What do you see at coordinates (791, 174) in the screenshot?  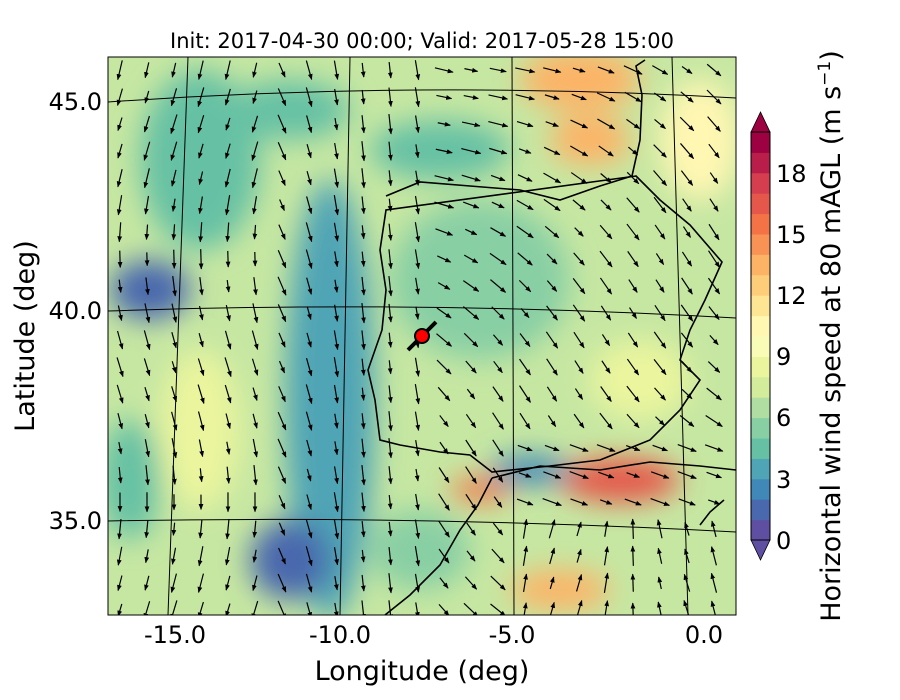 I see `colorbar-tick: 18` at bounding box center [791, 174].